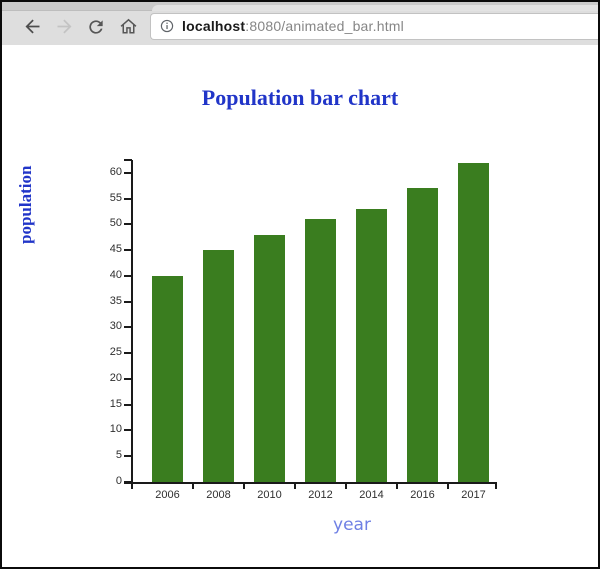 The image size is (600, 569). I want to click on forward-arrow-icon, so click(64, 28).